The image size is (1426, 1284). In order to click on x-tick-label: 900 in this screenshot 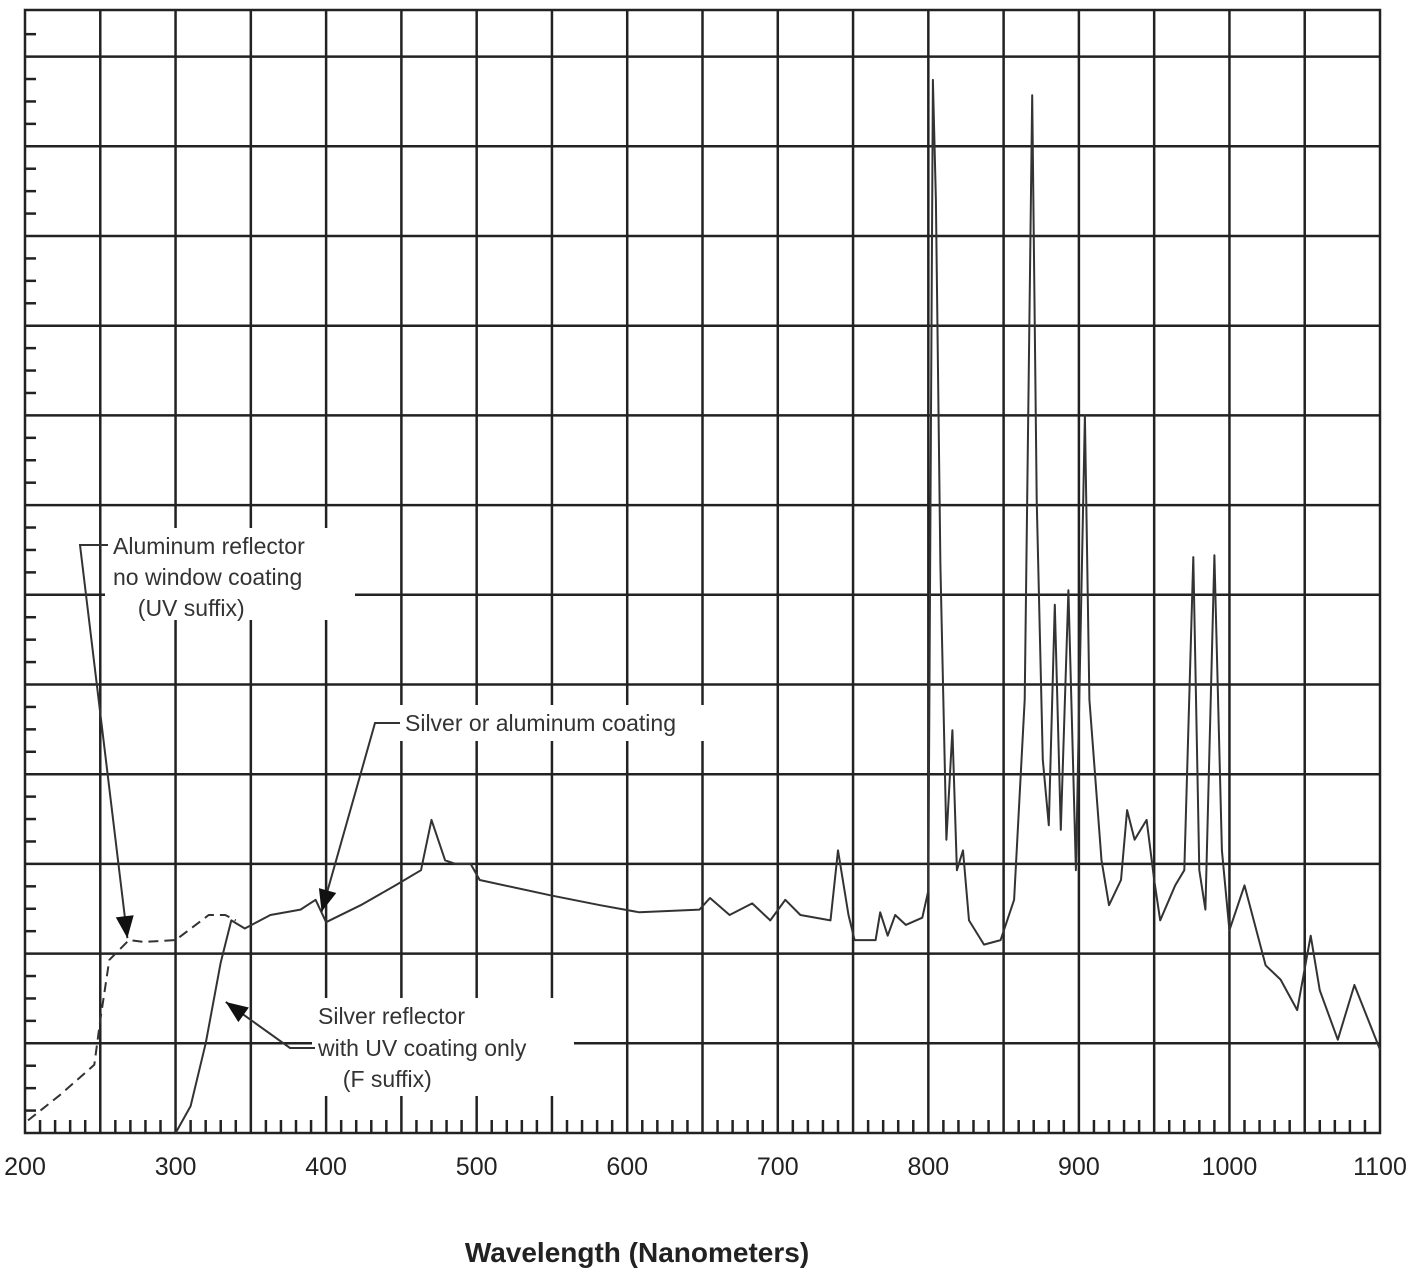, I will do `click(1079, 1167)`.